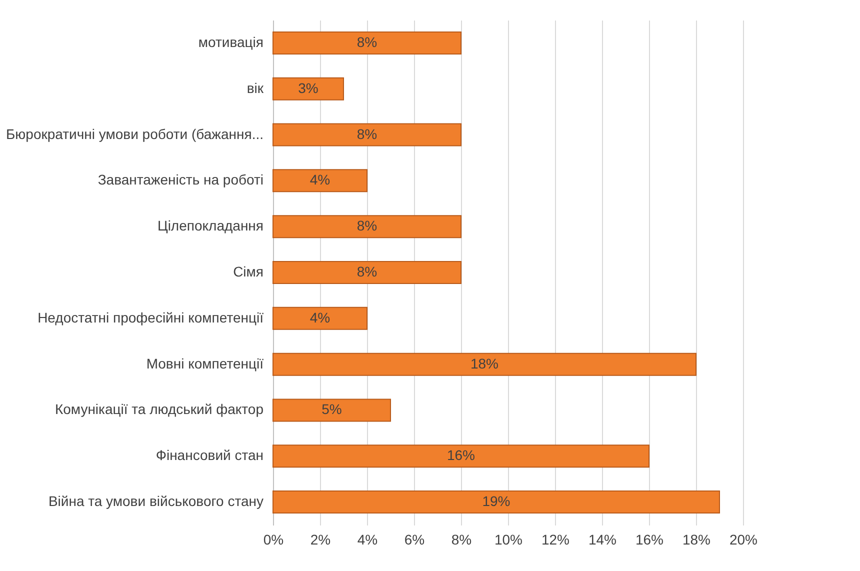 Image resolution: width=860 pixels, height=571 pixels. What do you see at coordinates (414, 540) in the screenshot?
I see `x-tick-label: 6%` at bounding box center [414, 540].